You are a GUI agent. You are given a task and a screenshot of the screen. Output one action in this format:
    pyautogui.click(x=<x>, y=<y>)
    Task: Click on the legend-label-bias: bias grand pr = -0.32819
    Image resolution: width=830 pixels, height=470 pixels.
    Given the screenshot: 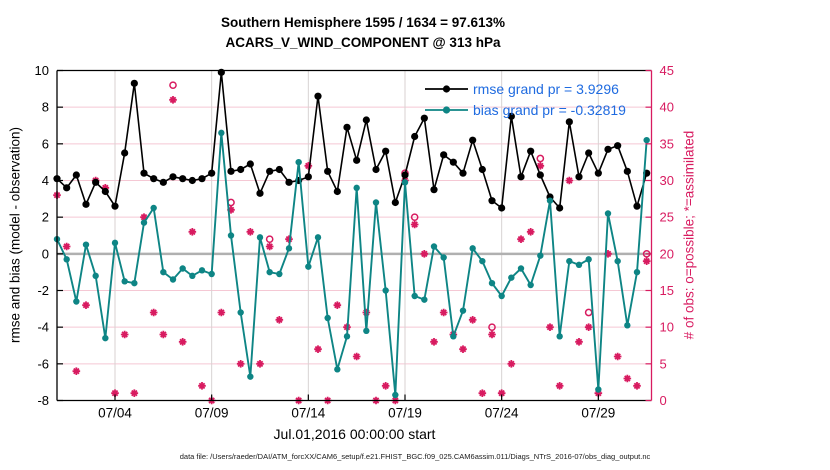 What is the action you would take?
    pyautogui.click(x=549, y=110)
    